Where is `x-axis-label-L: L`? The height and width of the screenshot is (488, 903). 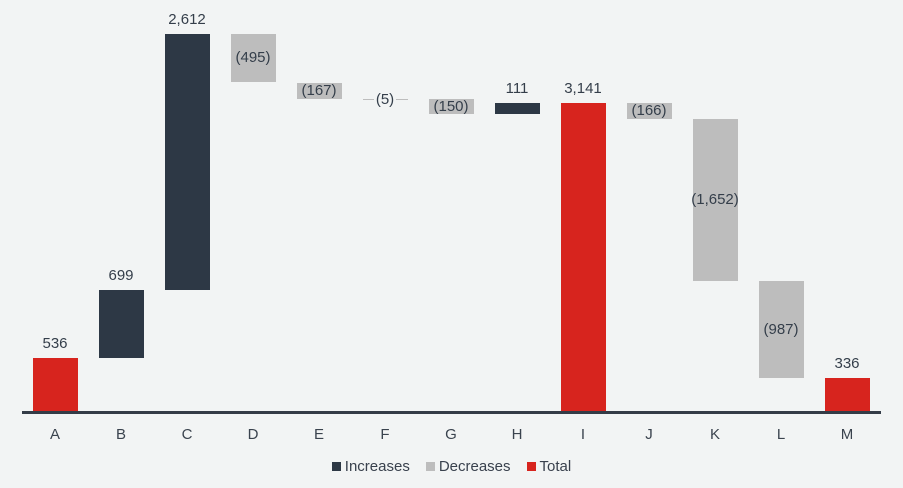 x-axis-label-L: L is located at coordinates (781, 434).